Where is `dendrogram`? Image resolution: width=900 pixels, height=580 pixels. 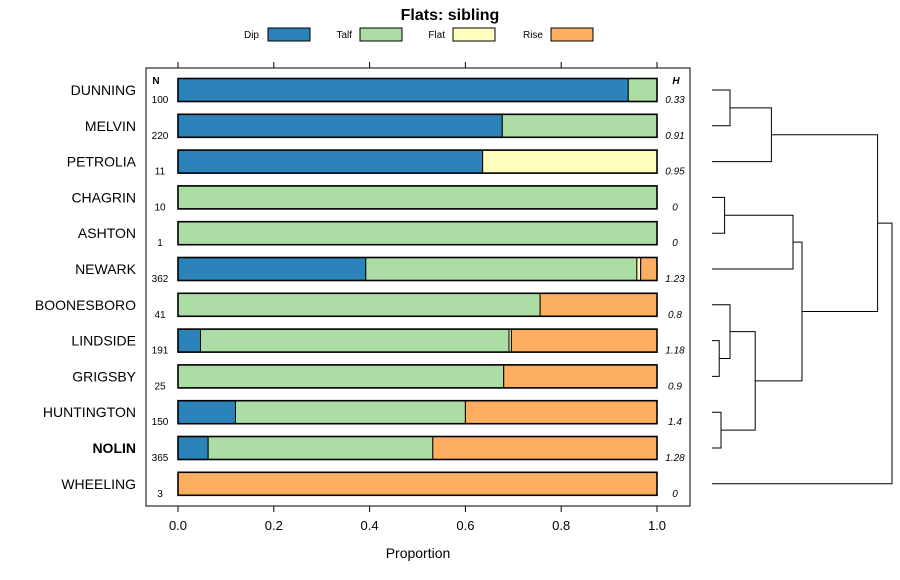 dendrogram is located at coordinates (802, 287).